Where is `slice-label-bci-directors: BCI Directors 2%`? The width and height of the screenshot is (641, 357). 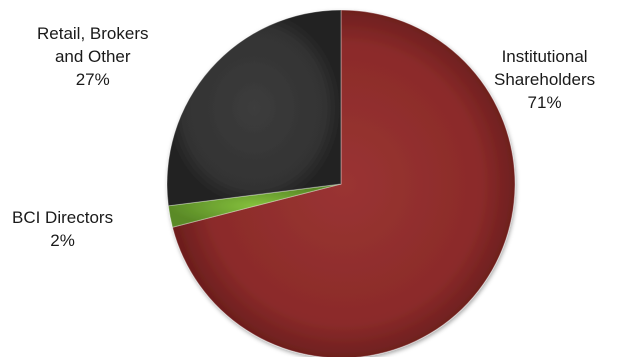
slice-label-bci-directors: BCI Directors 2% is located at coordinates (62, 229).